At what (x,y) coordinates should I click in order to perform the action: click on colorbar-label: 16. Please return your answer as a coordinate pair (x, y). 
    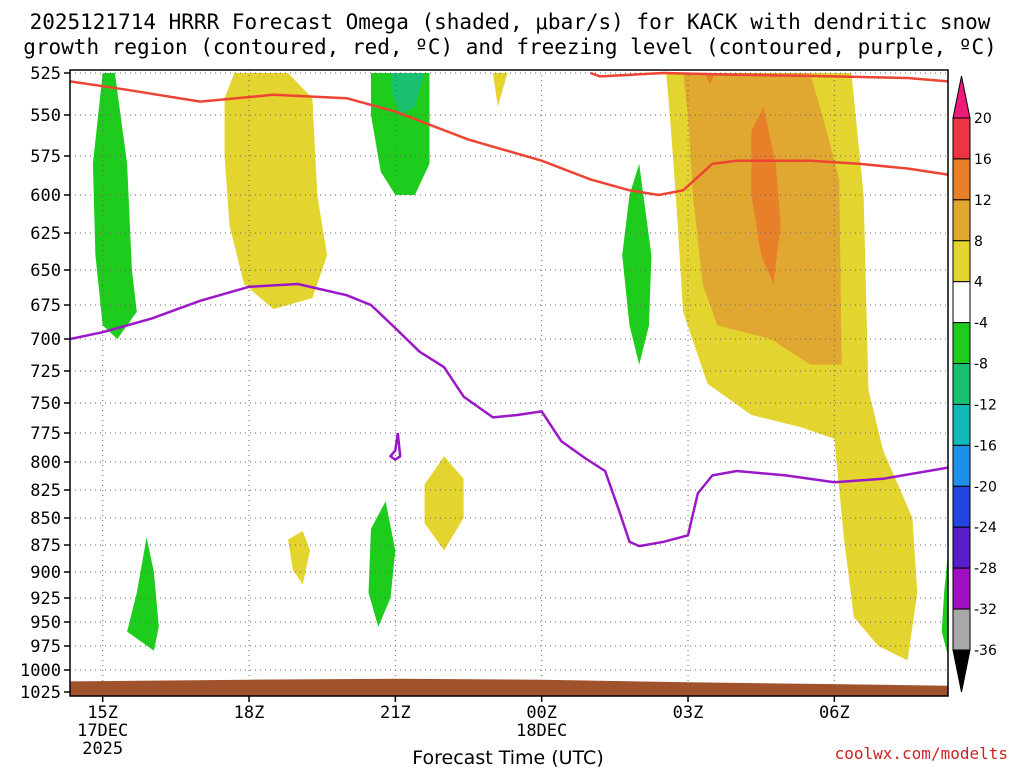
    Looking at the image, I should click on (983, 160).